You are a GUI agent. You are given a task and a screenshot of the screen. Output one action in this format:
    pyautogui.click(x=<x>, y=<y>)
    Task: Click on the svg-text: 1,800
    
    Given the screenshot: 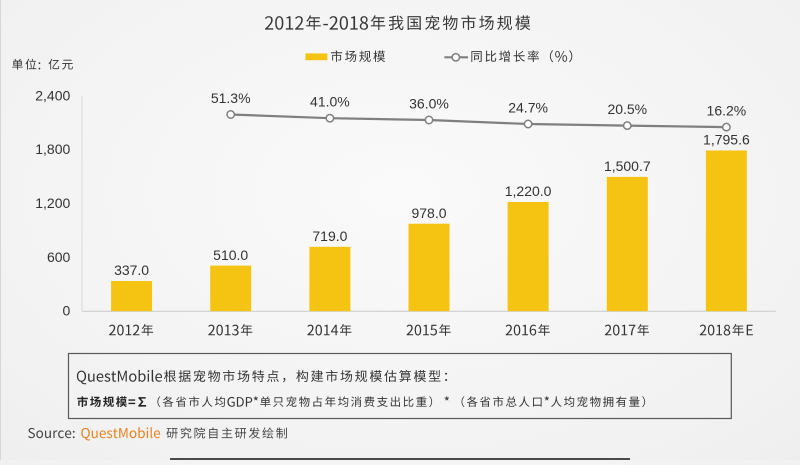 What is the action you would take?
    pyautogui.click(x=52, y=149)
    